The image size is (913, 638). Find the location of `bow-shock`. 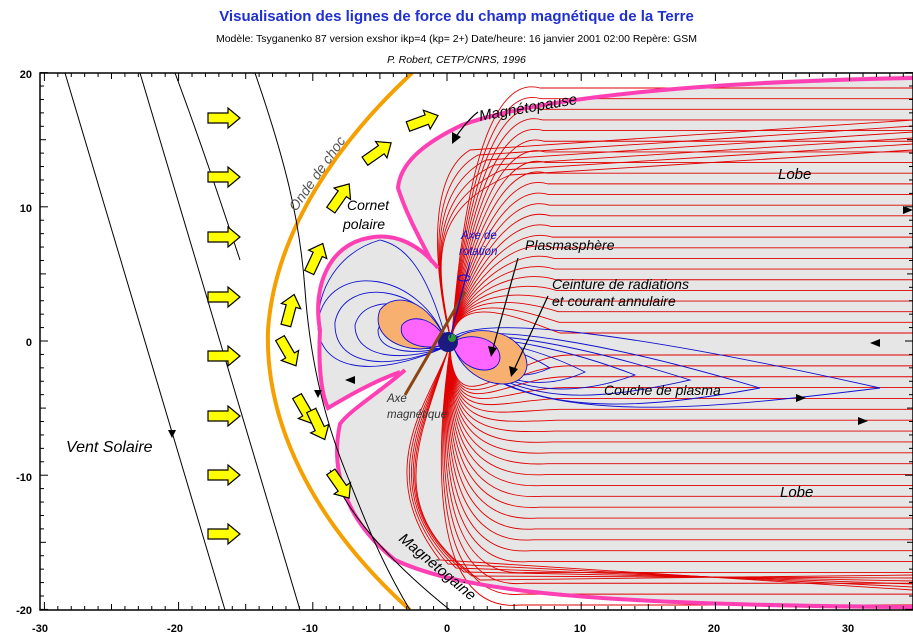

bow-shock is located at coordinates (339, 341).